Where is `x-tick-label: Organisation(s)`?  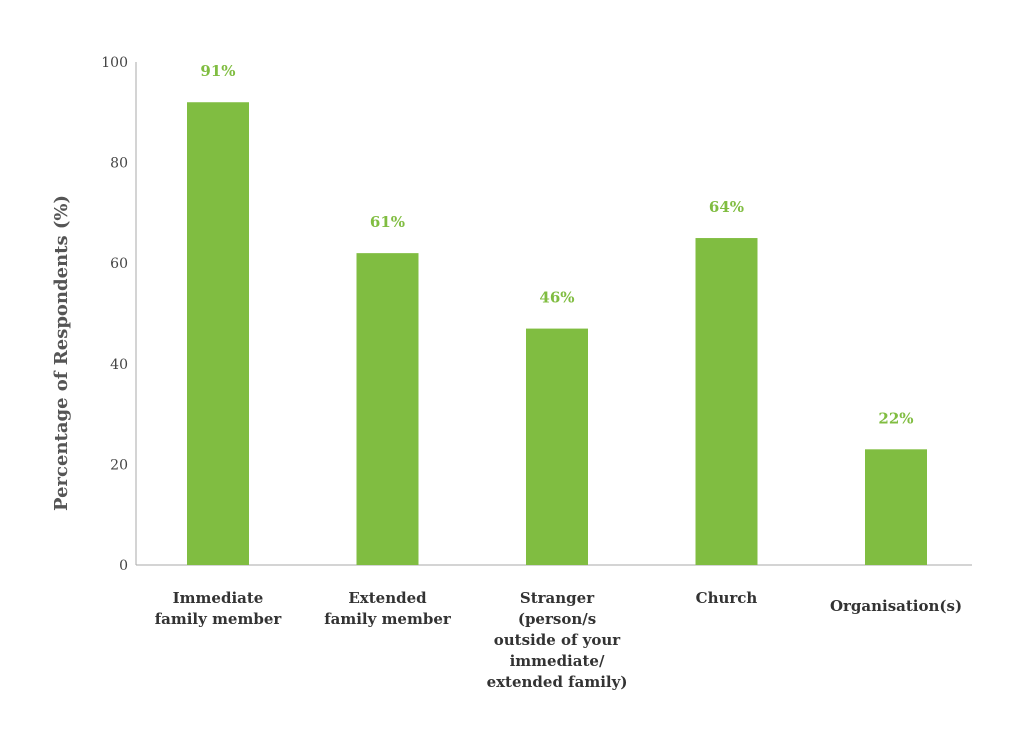
x-tick-label: Organisation(s) is located at coordinates (896, 606).